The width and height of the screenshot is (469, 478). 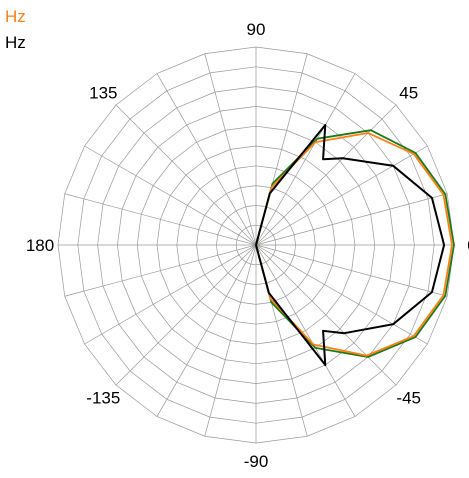 I want to click on legend-entry-black: Hz, so click(x=15, y=42).